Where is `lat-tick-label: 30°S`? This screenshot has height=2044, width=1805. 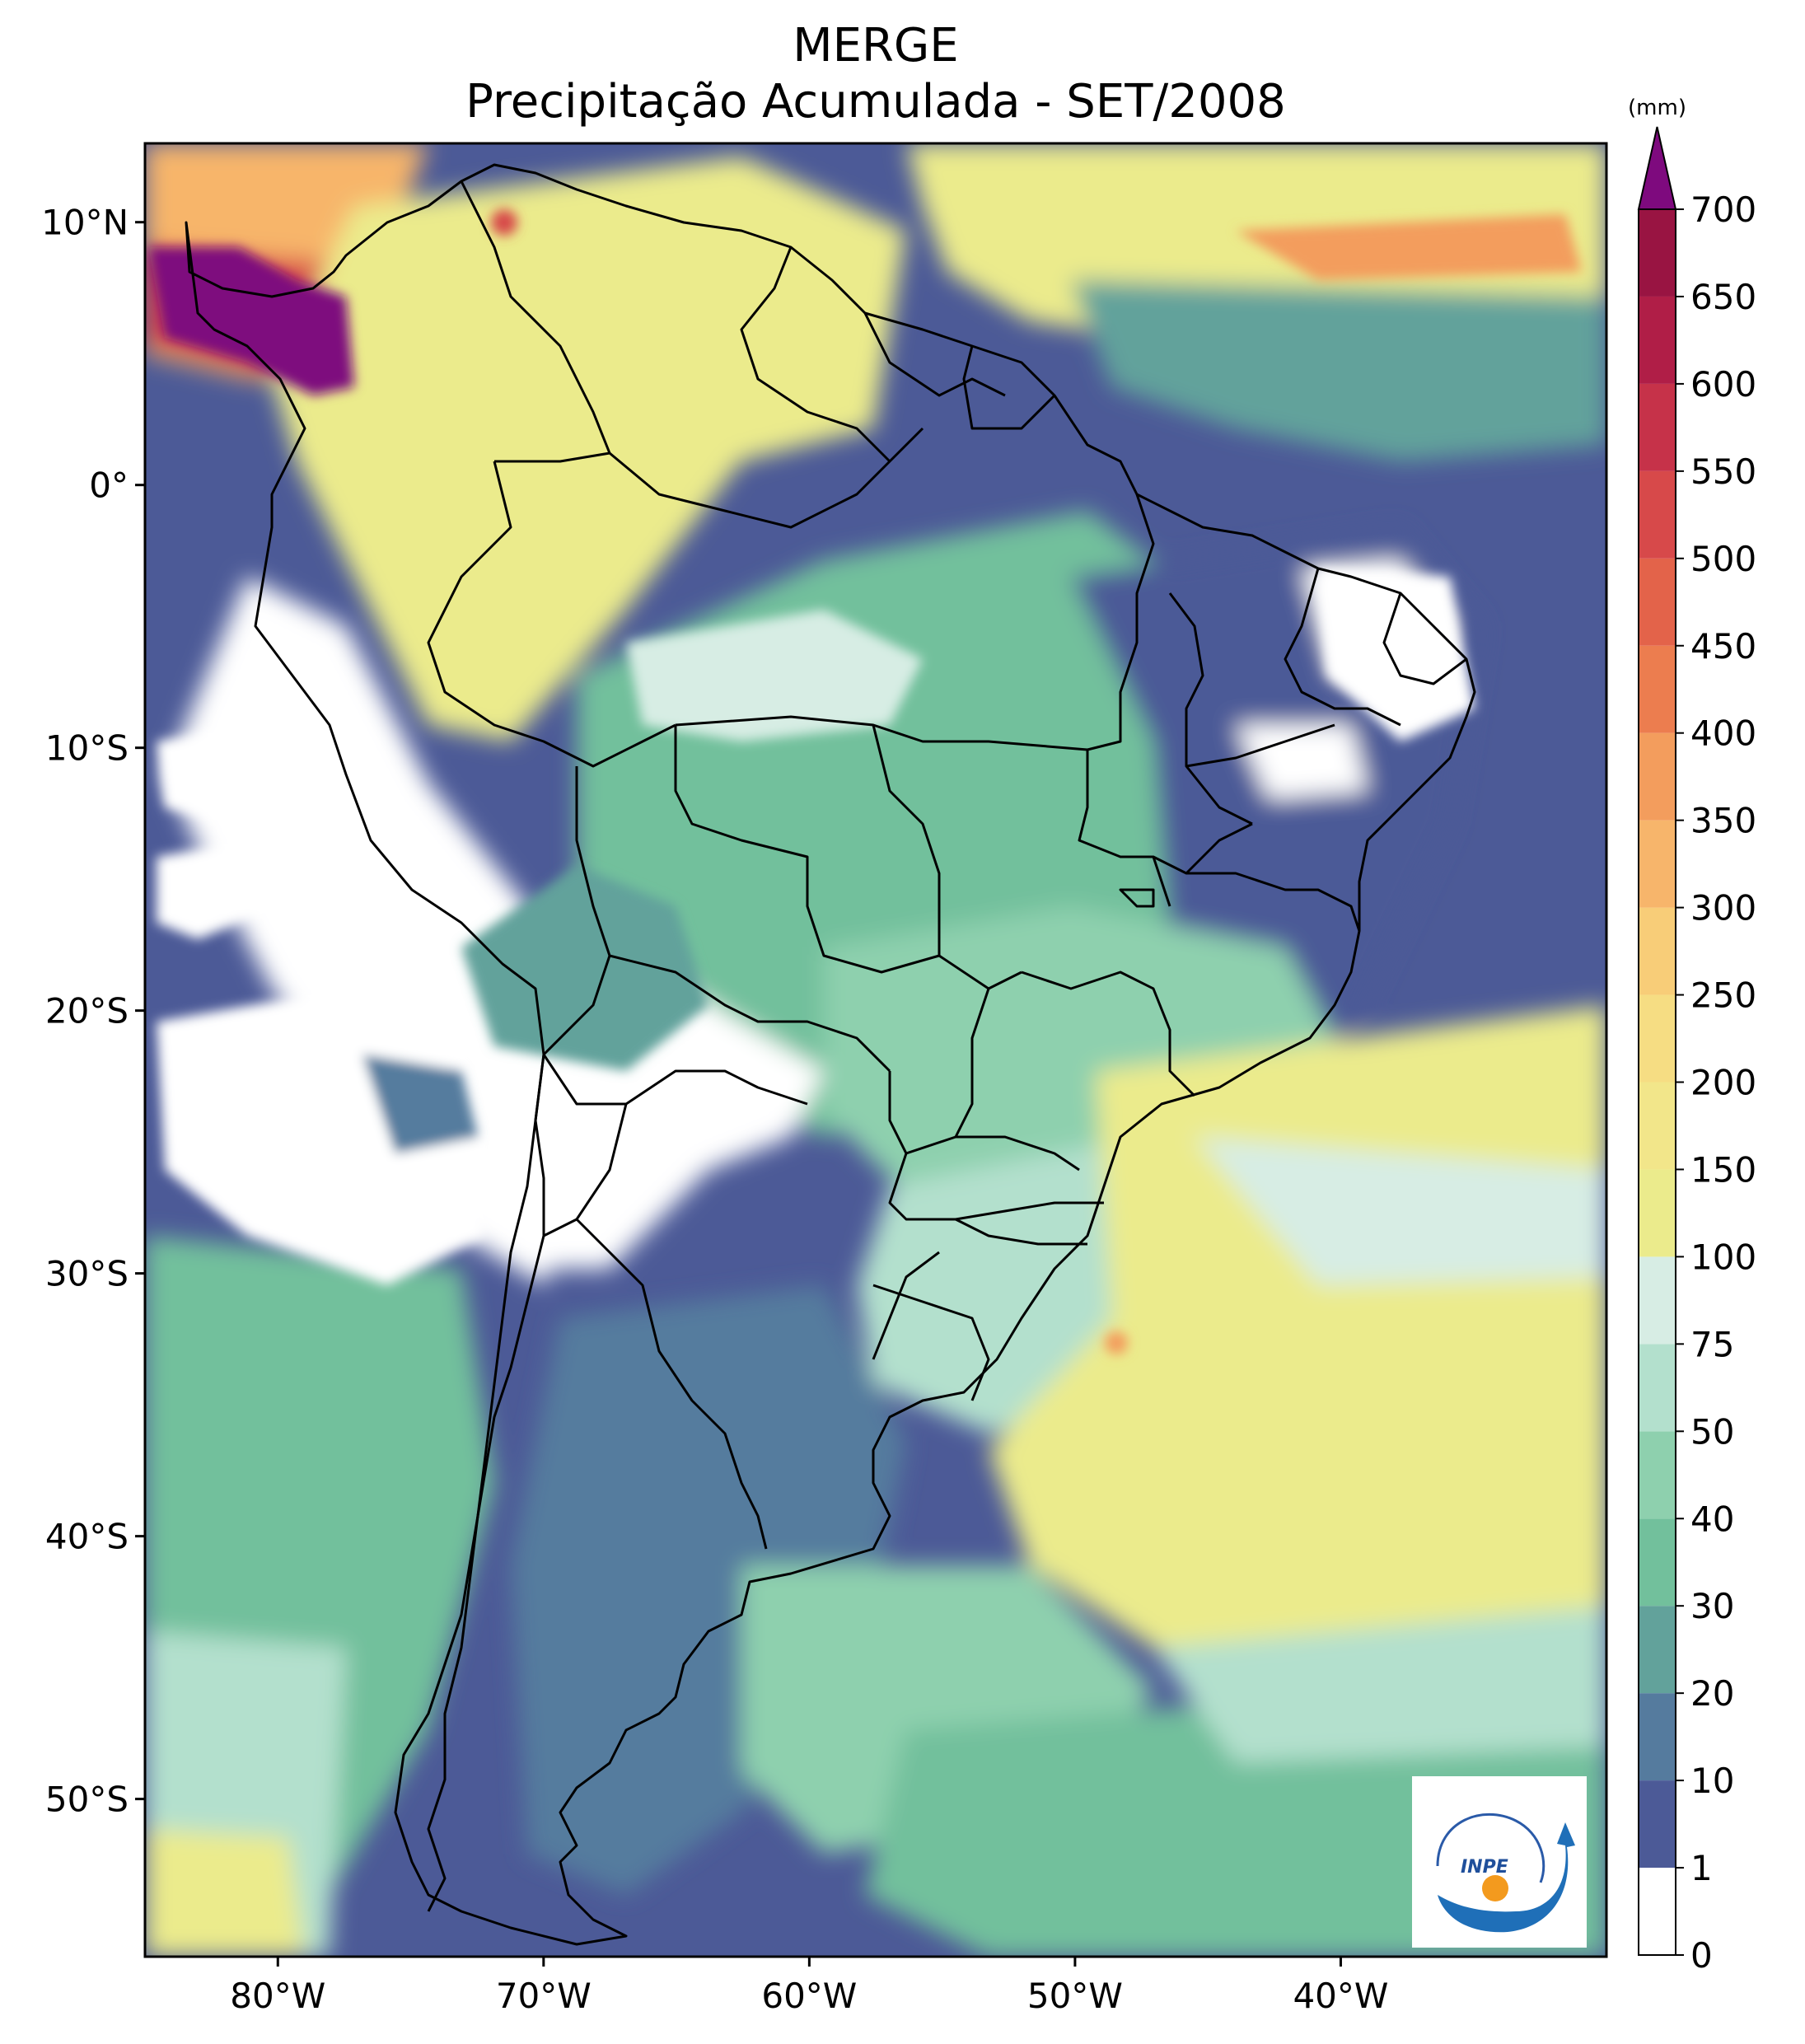 lat-tick-label: 30°S is located at coordinates (87, 1274).